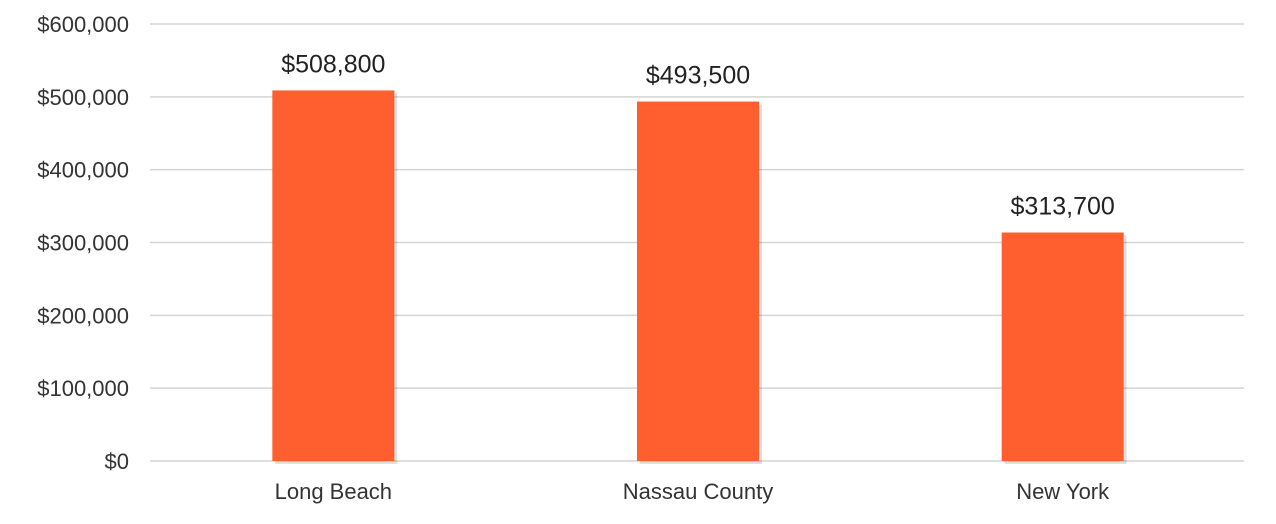 This screenshot has height=524, width=1276. I want to click on bar-value-label: $508,800, so click(333, 64).